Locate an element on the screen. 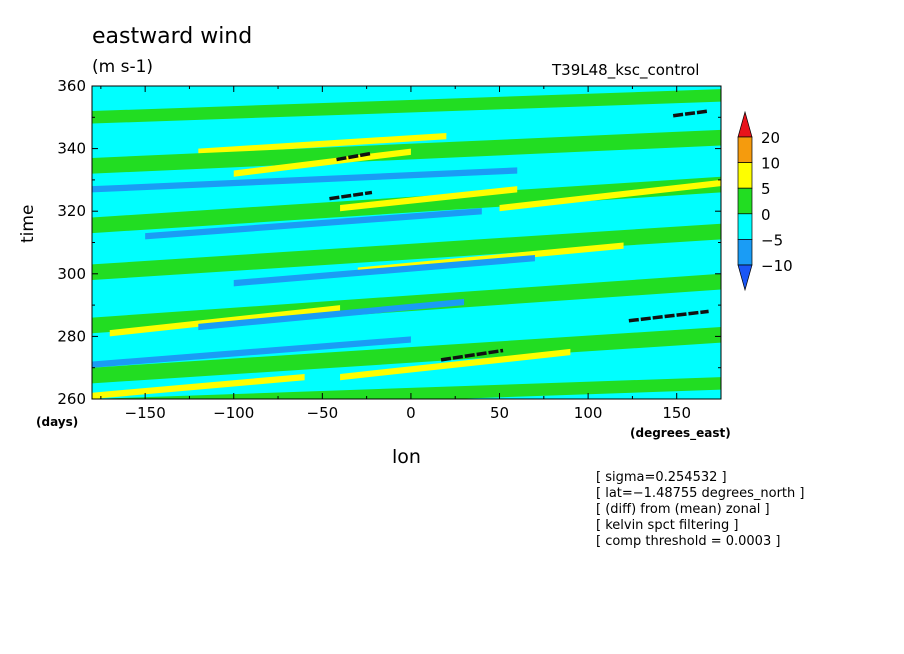 The width and height of the screenshot is (904, 654). chart-title: eastward wind is located at coordinates (172, 36).